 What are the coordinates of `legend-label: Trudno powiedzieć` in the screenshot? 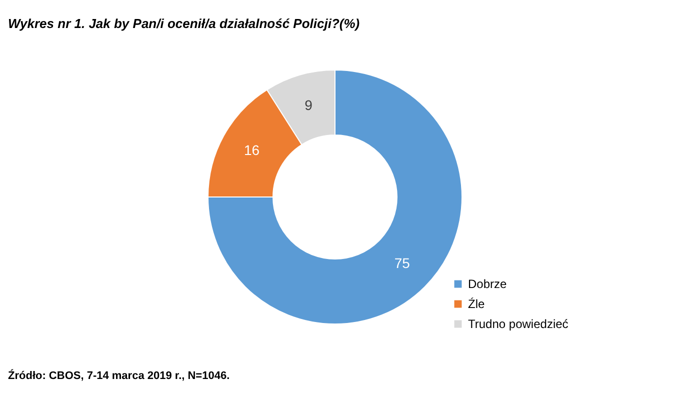 It's located at (518, 324).